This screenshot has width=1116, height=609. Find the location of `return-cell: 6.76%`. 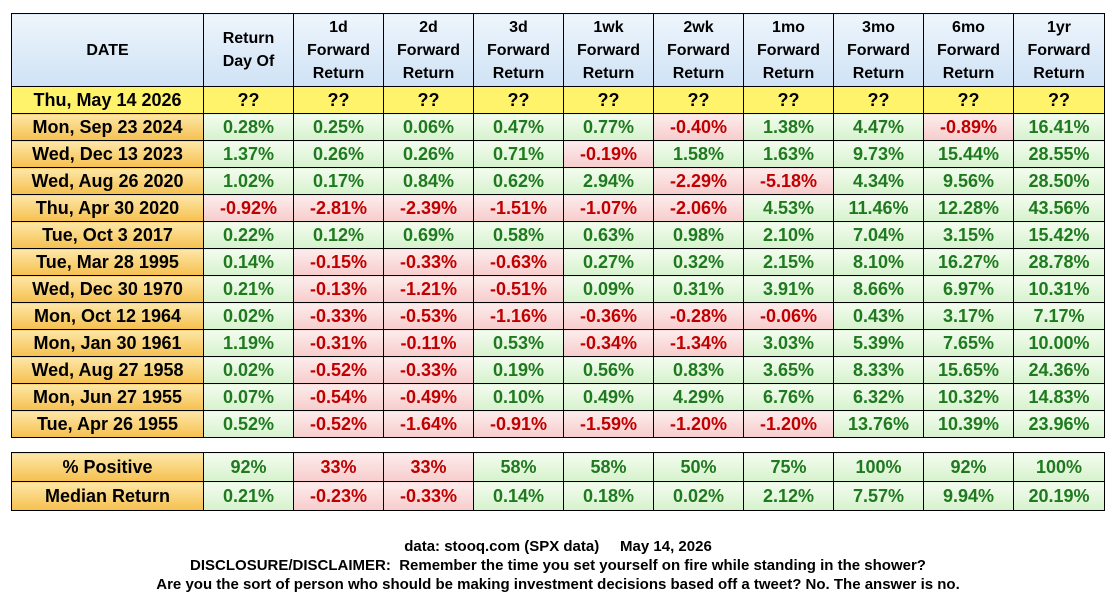

return-cell: 6.76% is located at coordinates (788, 397).